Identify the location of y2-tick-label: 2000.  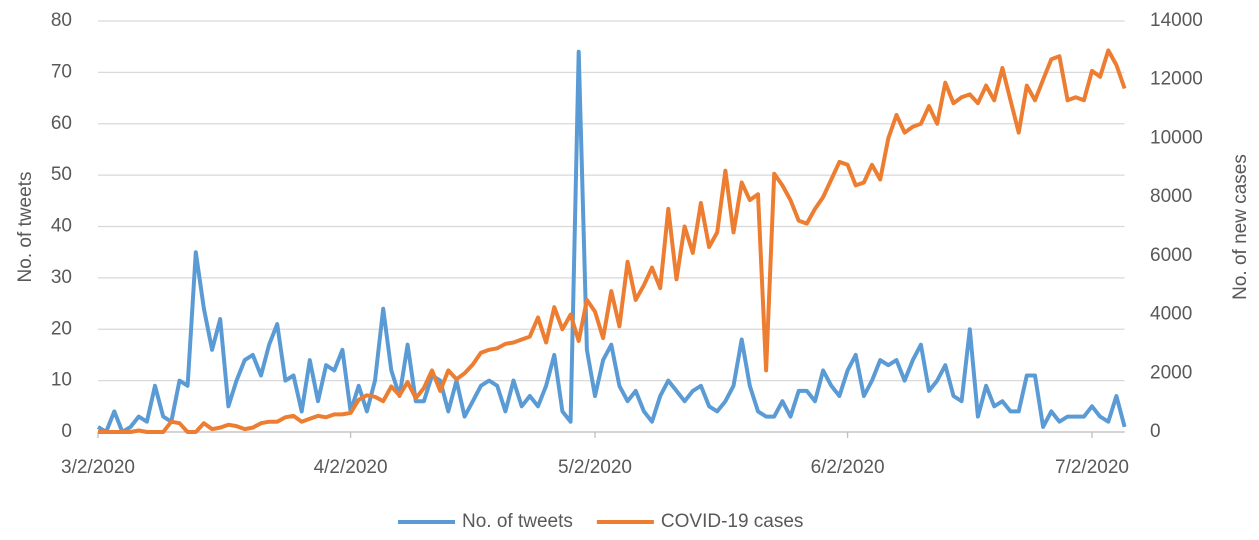
(1171, 372).